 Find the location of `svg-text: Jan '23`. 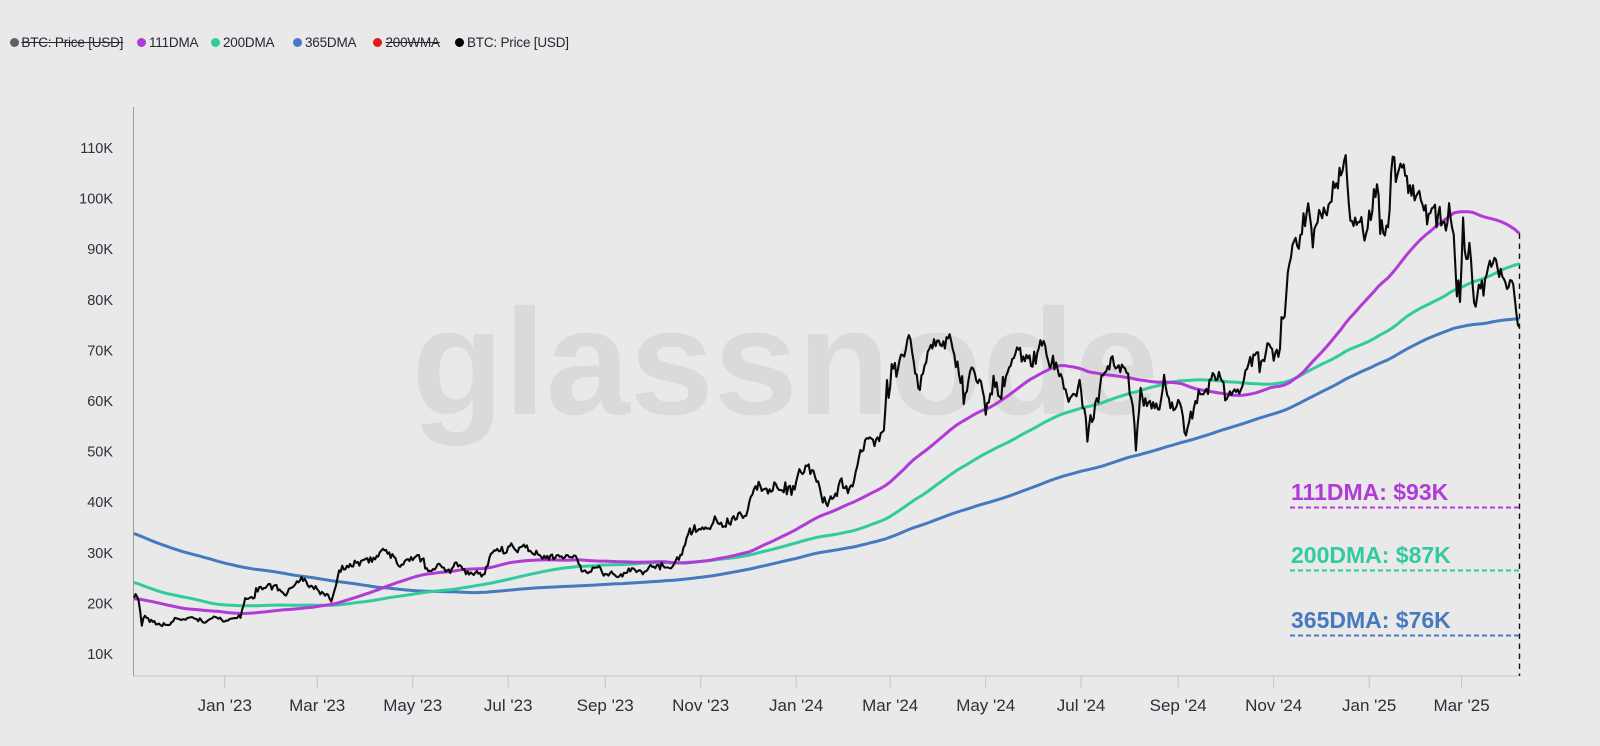

svg-text: Jan '23 is located at coordinates (225, 705).